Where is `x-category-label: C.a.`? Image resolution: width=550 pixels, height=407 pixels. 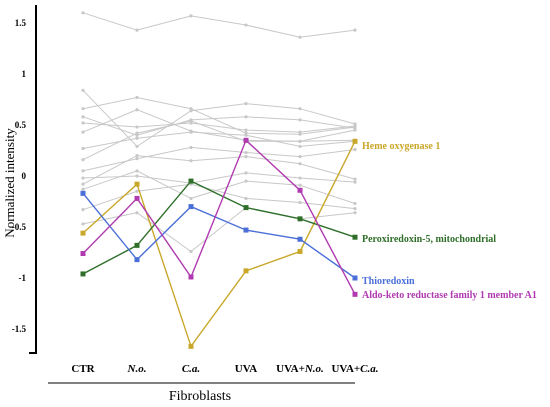 x-category-label: C.a. is located at coordinates (191, 369).